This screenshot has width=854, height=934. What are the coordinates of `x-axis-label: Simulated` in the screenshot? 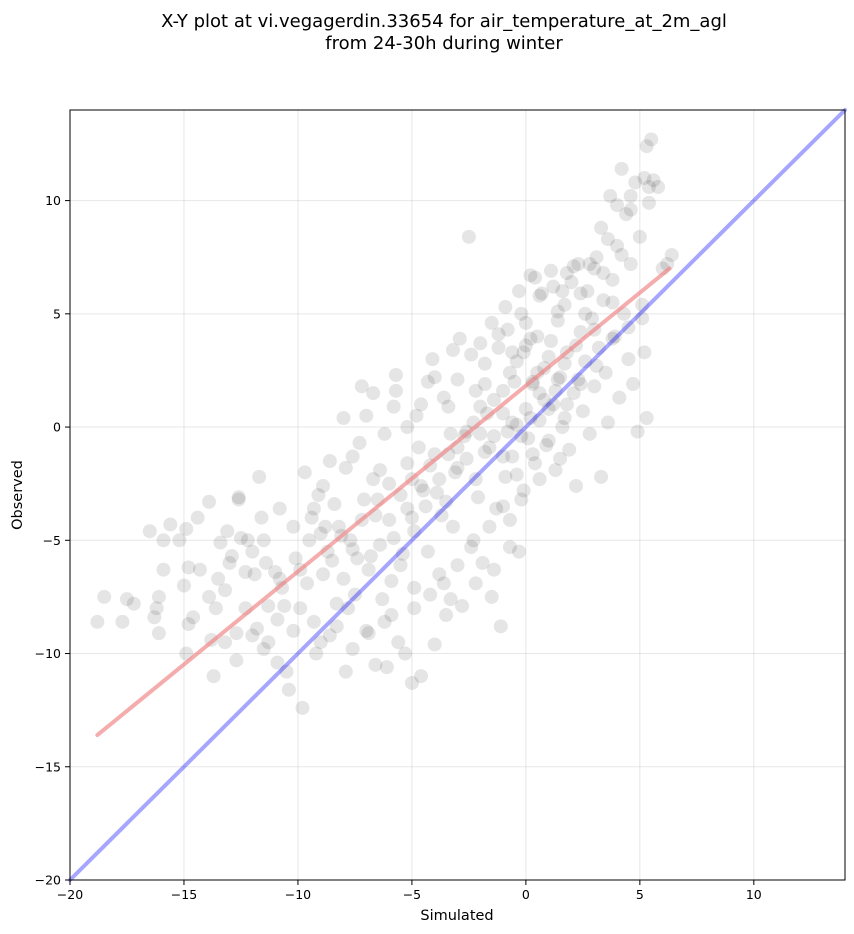 It's located at (456, 916).